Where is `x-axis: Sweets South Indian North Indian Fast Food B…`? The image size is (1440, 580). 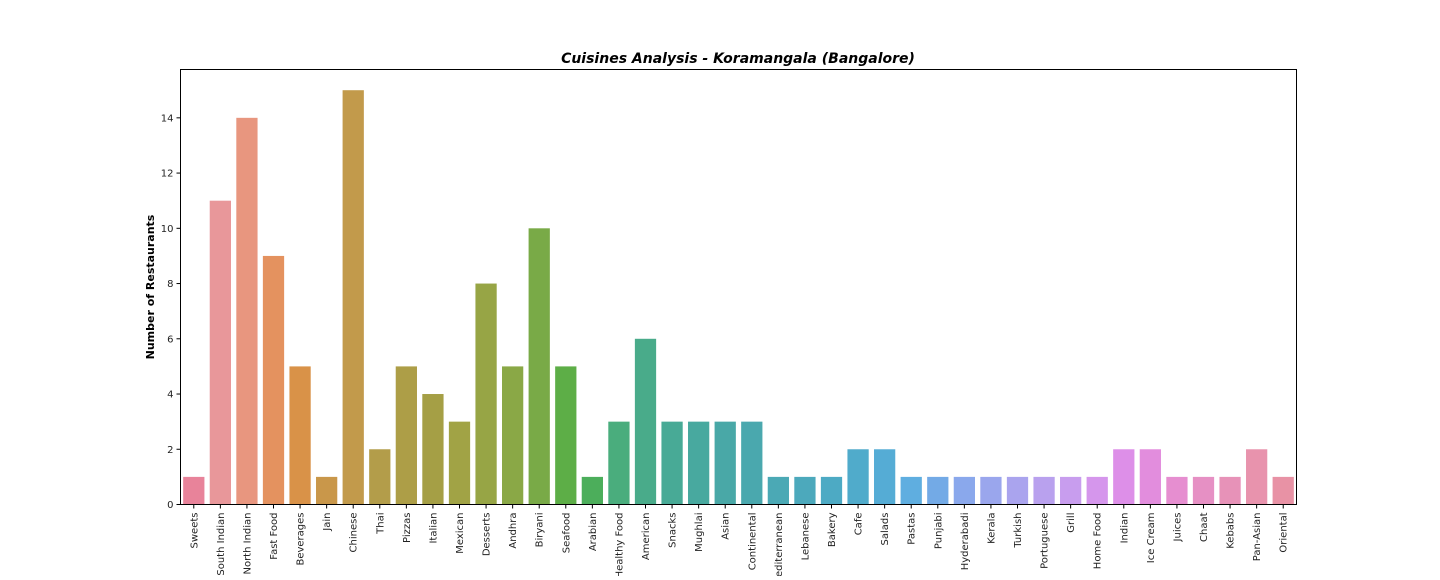
x-axis: Sweets South Indian North Indian Fast Food B… is located at coordinates (739, 542).